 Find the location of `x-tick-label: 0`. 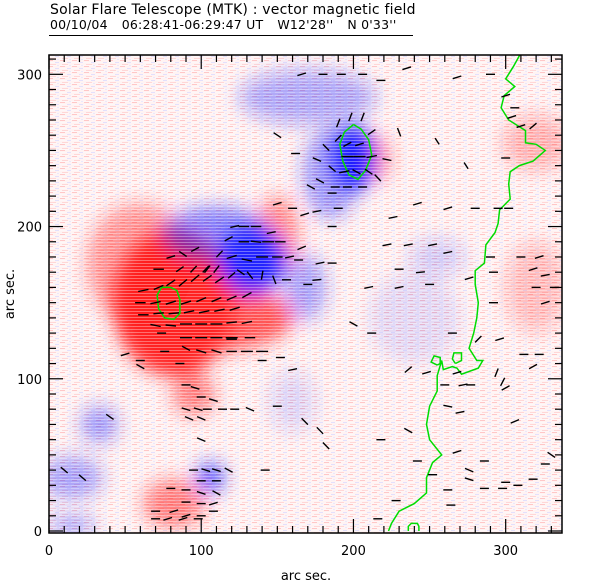

x-tick-label: 0 is located at coordinates (49, 551).